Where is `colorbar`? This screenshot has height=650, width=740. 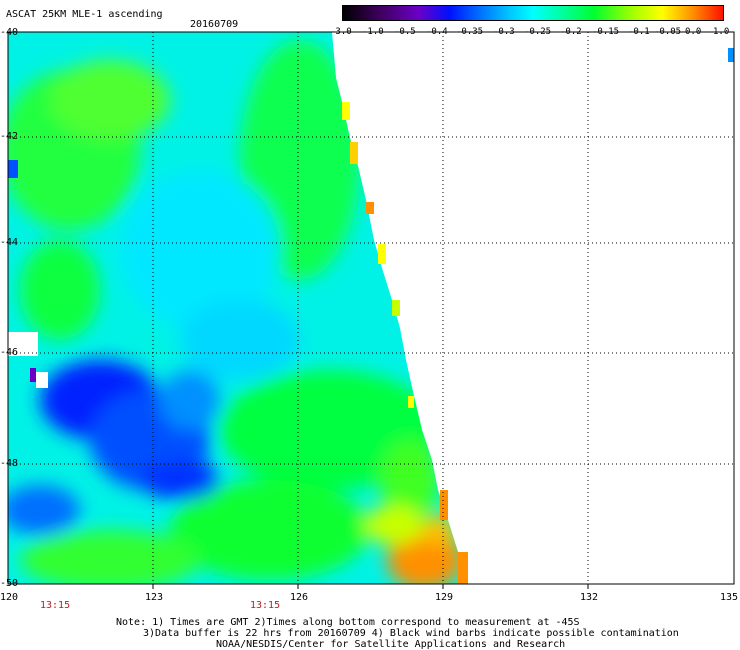 colorbar is located at coordinates (533, 13).